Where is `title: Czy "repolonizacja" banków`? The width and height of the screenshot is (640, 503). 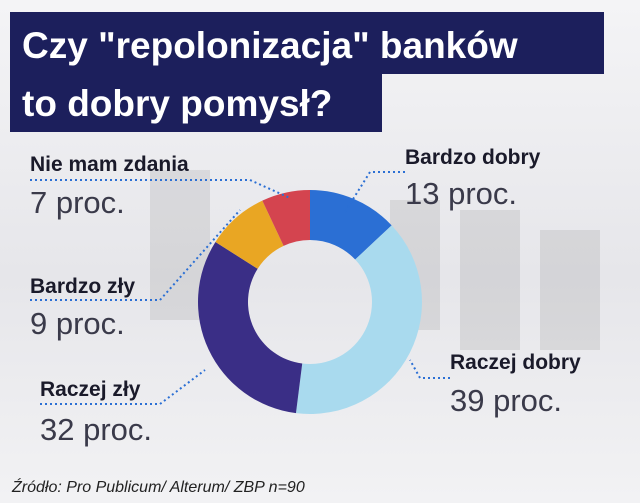
title: Czy "repolonizacja" banków is located at coordinates (270, 45).